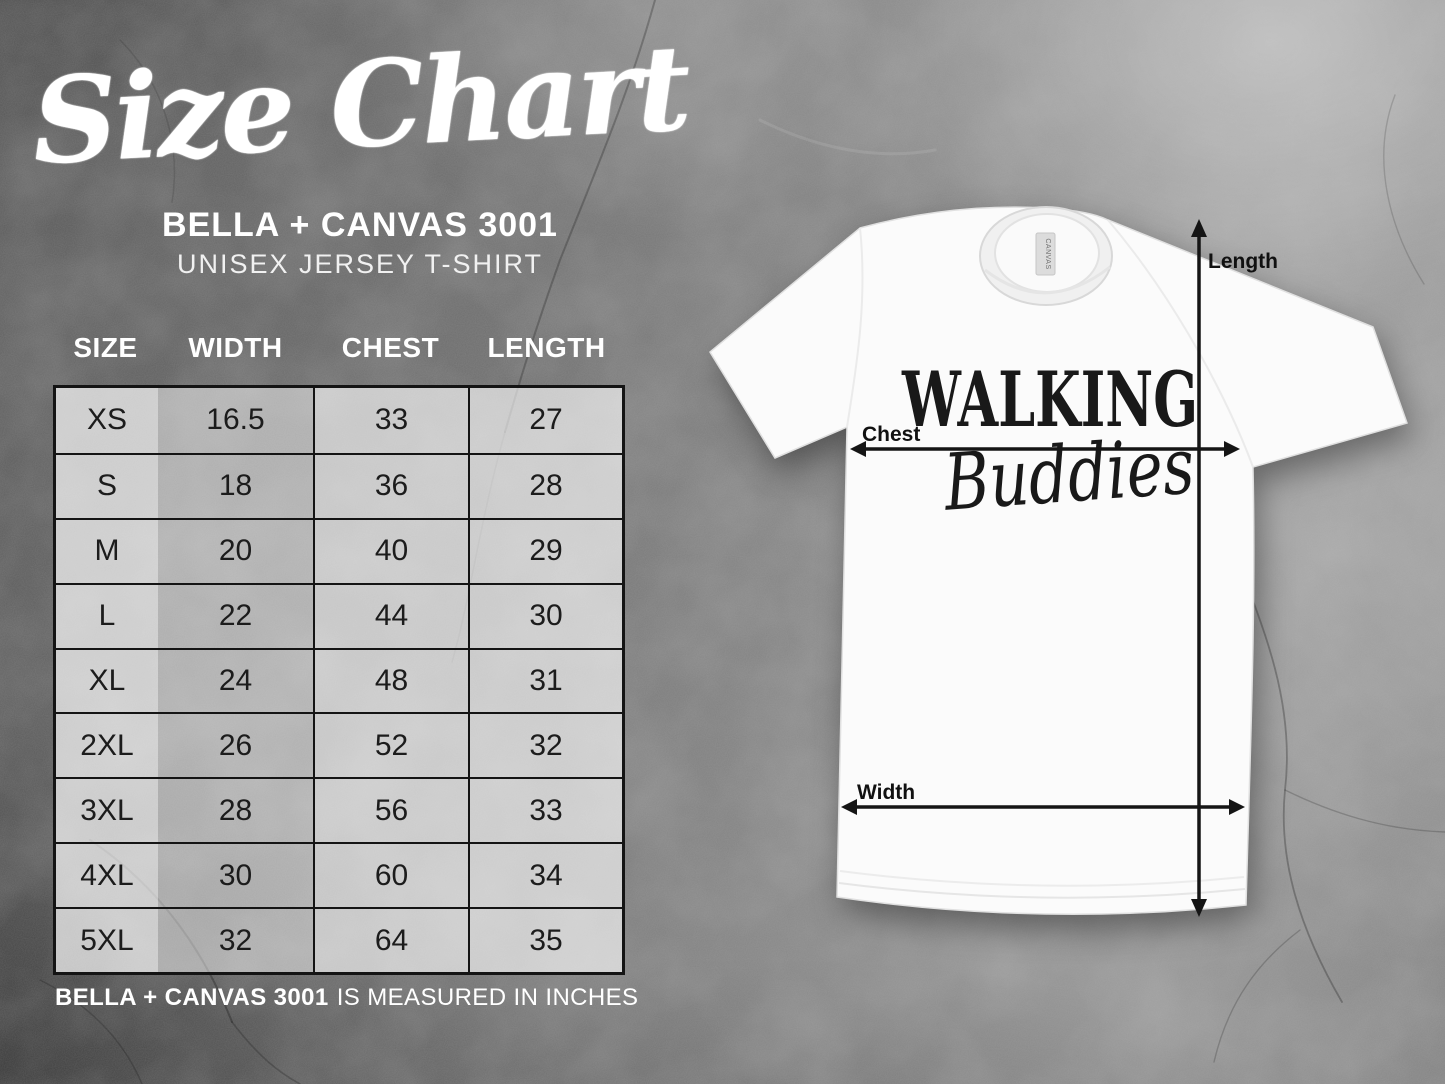 The height and width of the screenshot is (1084, 1445). Describe the element at coordinates (390, 745) in the screenshot. I see `size-cell: 52` at that location.